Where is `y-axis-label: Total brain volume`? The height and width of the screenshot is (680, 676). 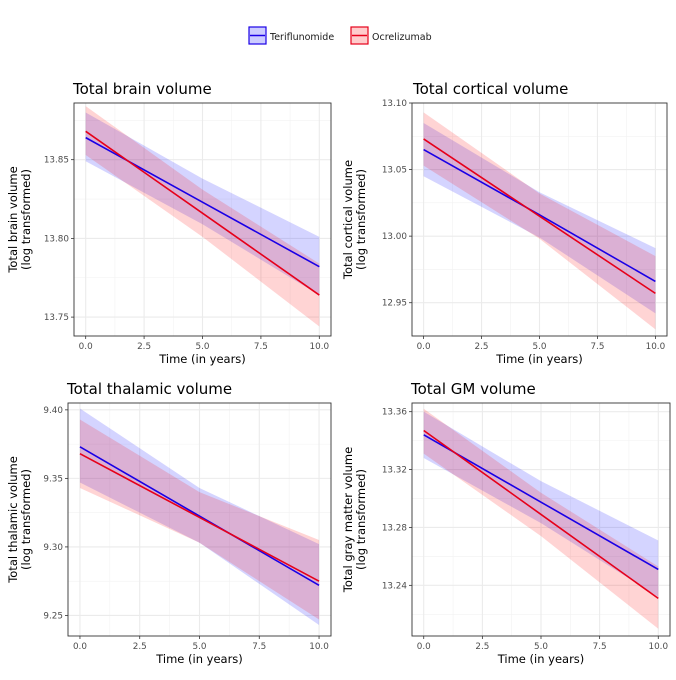 y-axis-label: Total brain volume is located at coordinates (13, 219).